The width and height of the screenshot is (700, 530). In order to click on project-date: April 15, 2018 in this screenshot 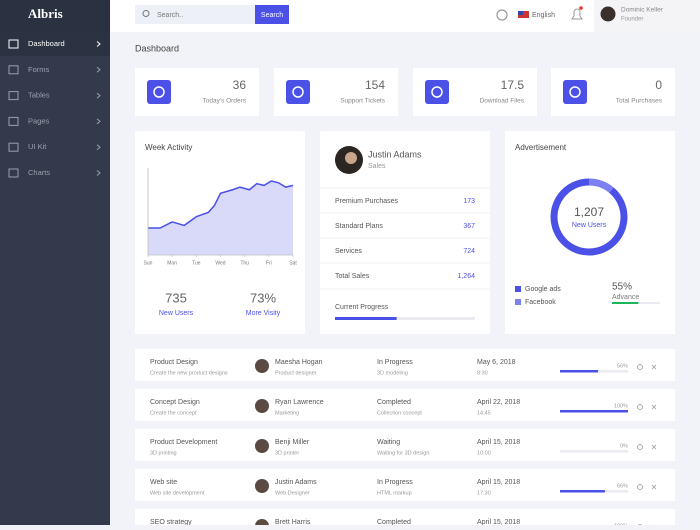, I will do `click(498, 522)`.